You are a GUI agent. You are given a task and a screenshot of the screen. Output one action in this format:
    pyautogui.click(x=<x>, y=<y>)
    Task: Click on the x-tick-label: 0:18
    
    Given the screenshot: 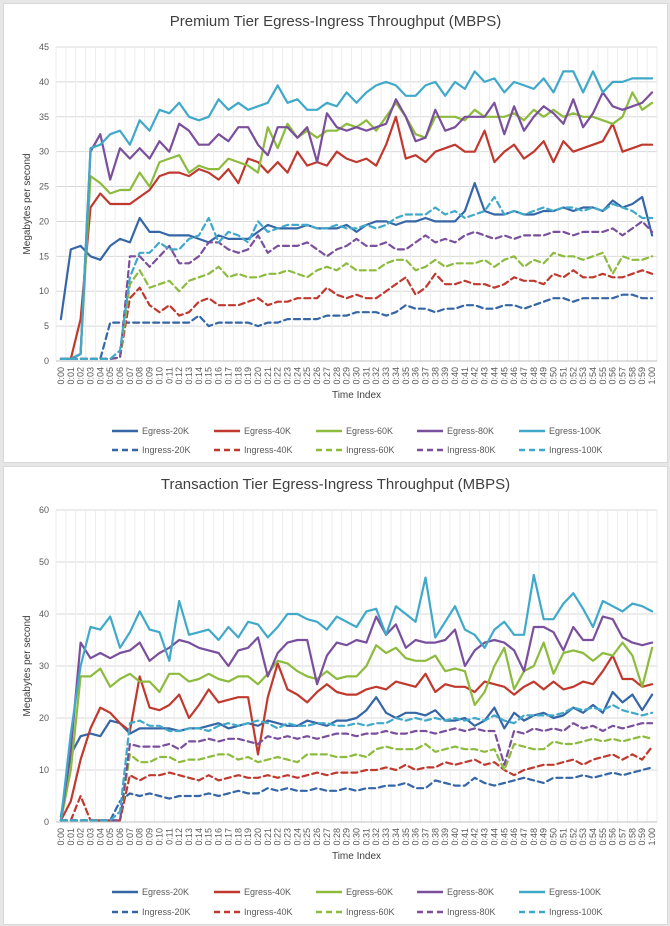 What is the action you would take?
    pyautogui.click(x=238, y=376)
    